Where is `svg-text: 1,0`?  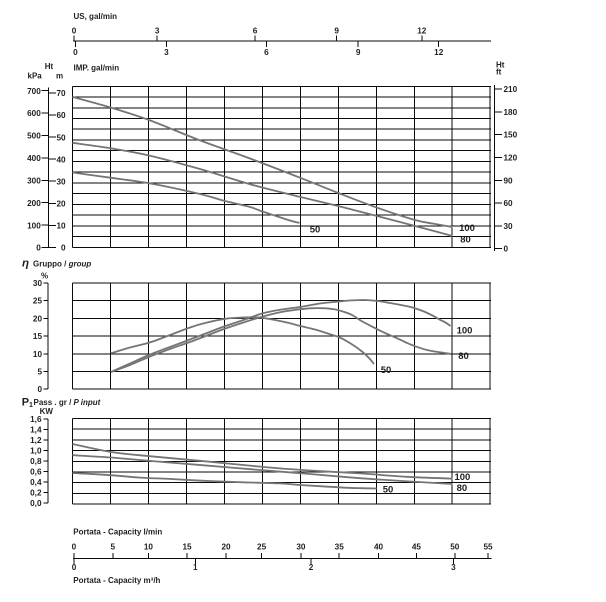 svg-text: 1,0 is located at coordinates (36, 451).